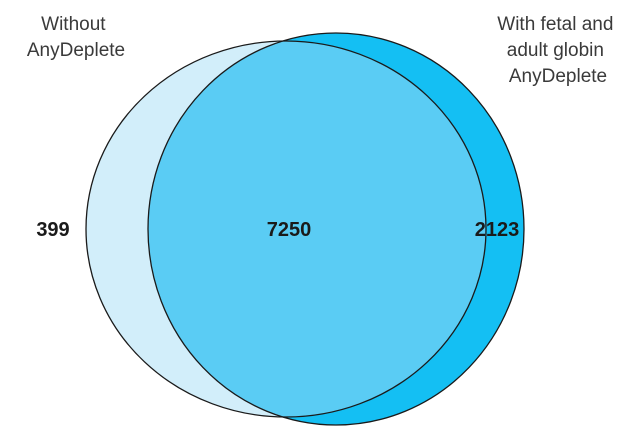 This screenshot has width=644, height=427. I want to click on set-label-without-anydeplete: Without AnyDeplete, so click(76, 37).